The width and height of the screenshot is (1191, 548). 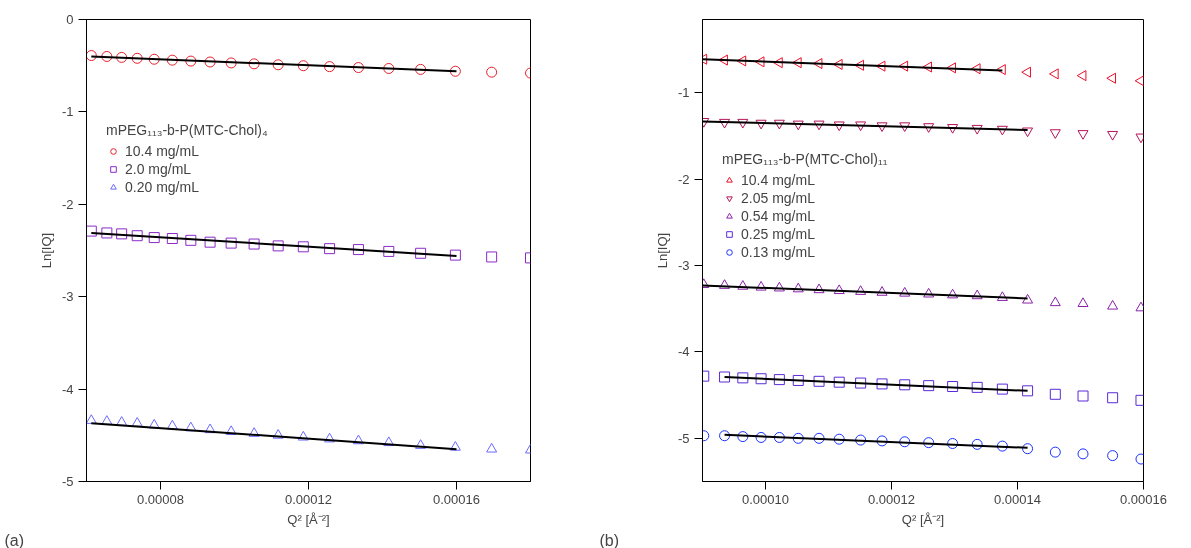 I want to click on x-tick-label: 0.00010, so click(x=765, y=499).